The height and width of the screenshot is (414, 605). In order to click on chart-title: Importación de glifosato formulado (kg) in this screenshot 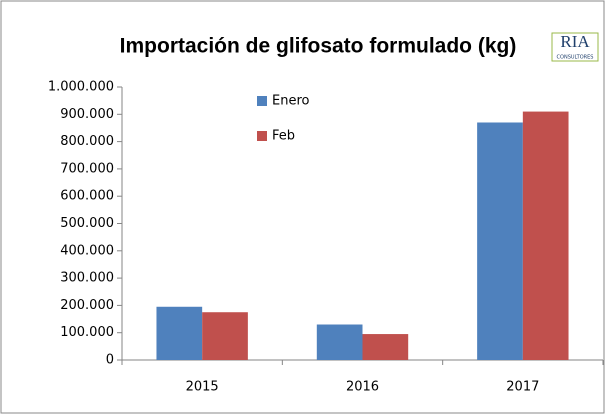, I will do `click(318, 46)`.